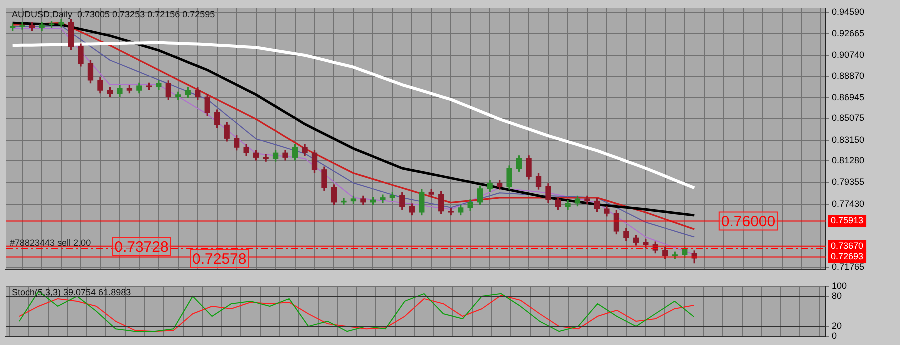 This screenshot has height=345, width=900. Describe the element at coordinates (848, 33) in the screenshot. I see `y-tick-label: 0.92665` at that location.